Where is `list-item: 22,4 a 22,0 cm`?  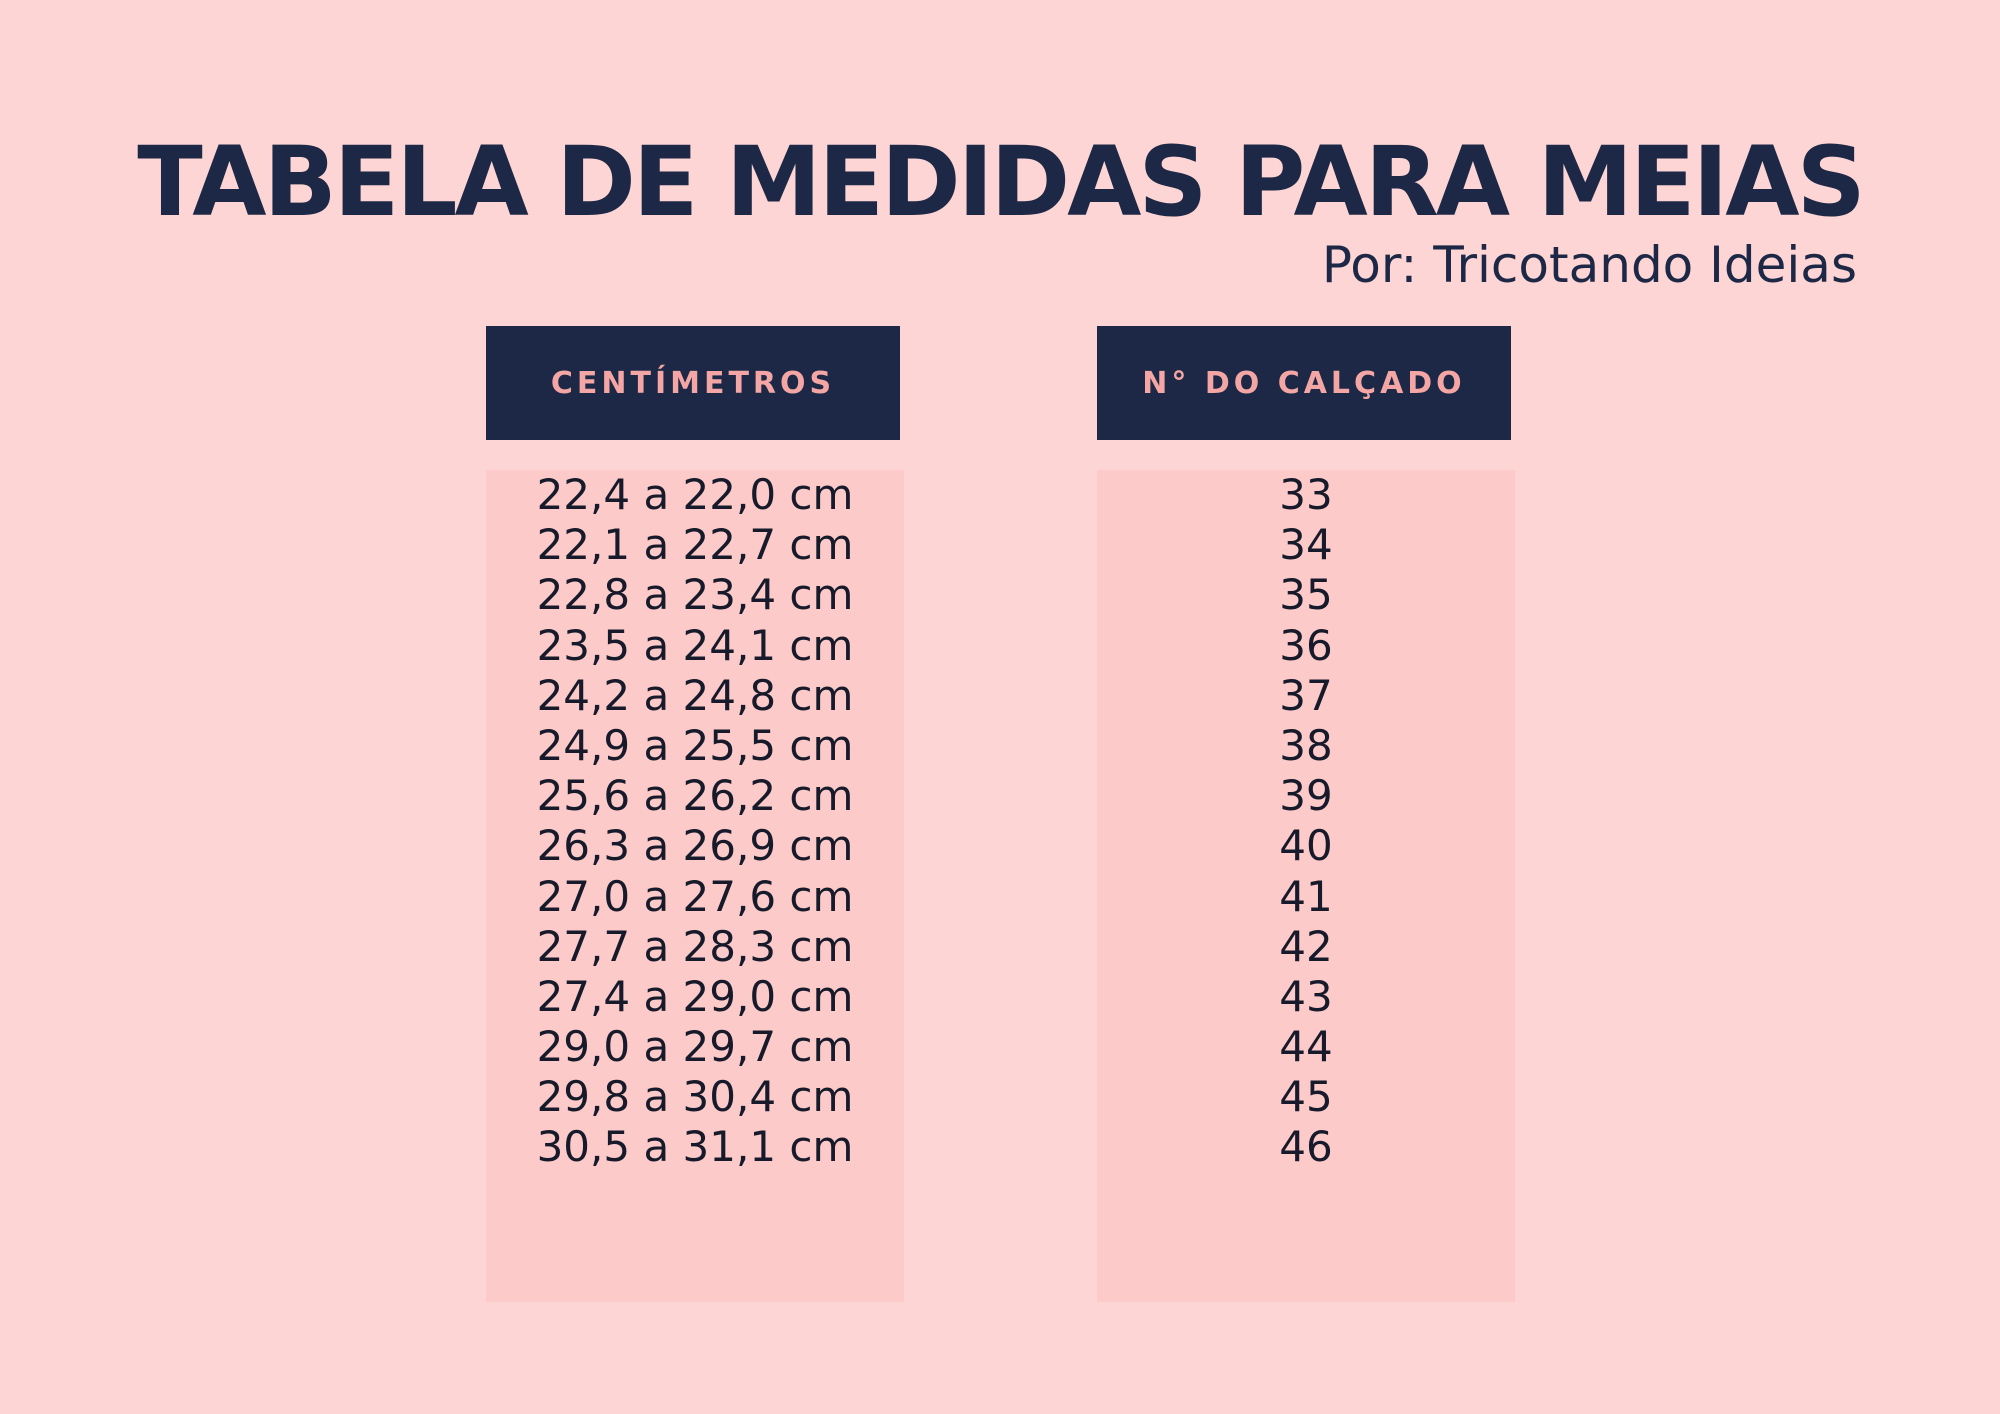
list-item: 22,4 a 22,0 cm is located at coordinates (695, 494).